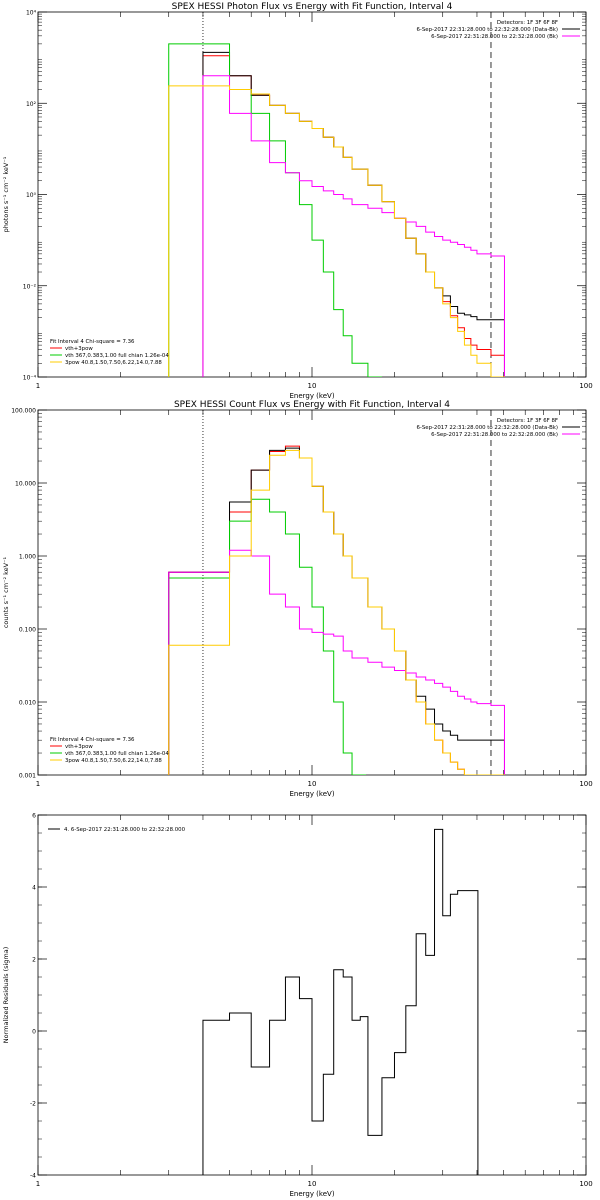 This screenshot has height=1200, width=600. What do you see at coordinates (34, 1032) in the screenshot?
I see `y-tick-label: 0` at bounding box center [34, 1032].